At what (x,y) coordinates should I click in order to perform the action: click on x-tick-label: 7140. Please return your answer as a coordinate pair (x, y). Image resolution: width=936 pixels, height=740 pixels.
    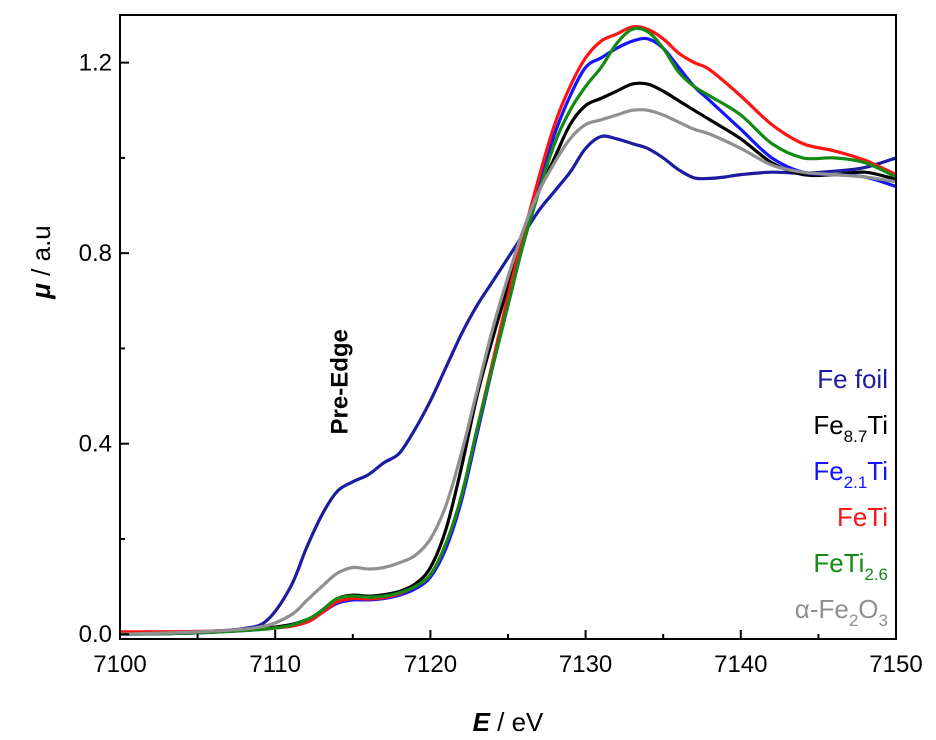
    Looking at the image, I should click on (740, 664).